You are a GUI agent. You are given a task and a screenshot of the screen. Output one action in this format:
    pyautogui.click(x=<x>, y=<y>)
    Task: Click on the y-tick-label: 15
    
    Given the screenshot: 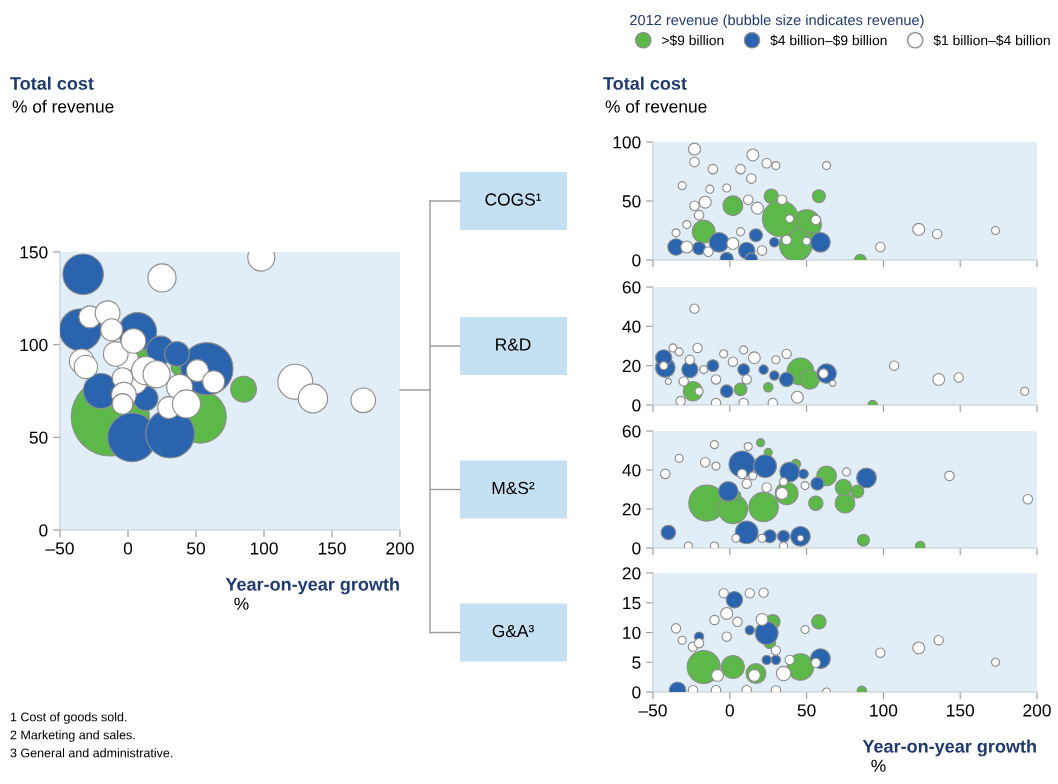 What is the action you would take?
    pyautogui.click(x=632, y=603)
    